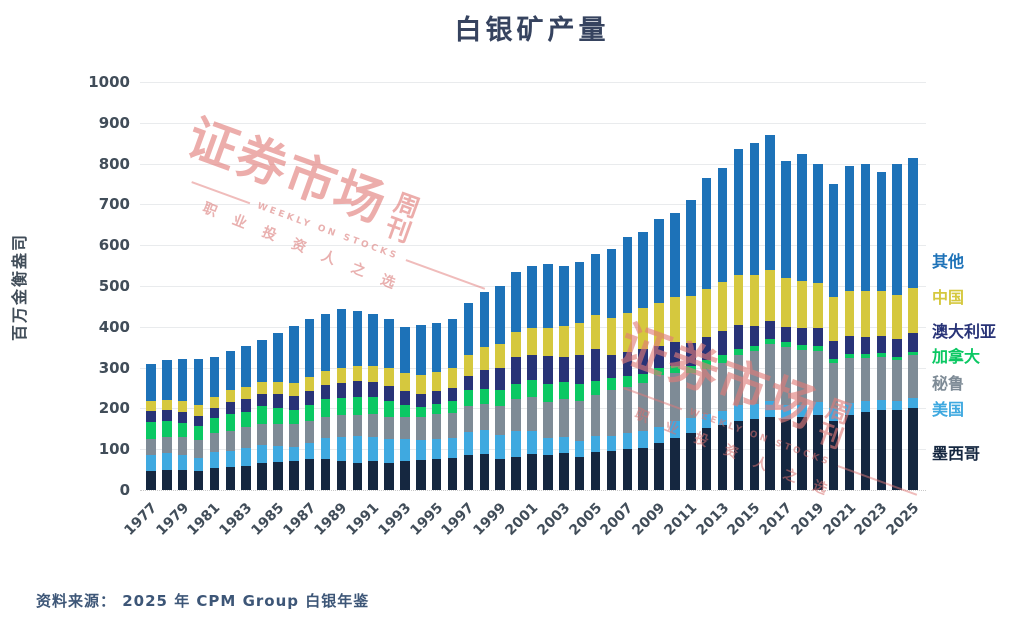  Describe the element at coordinates (579, 449) in the screenshot. I see `segment-美国-2004` at that location.